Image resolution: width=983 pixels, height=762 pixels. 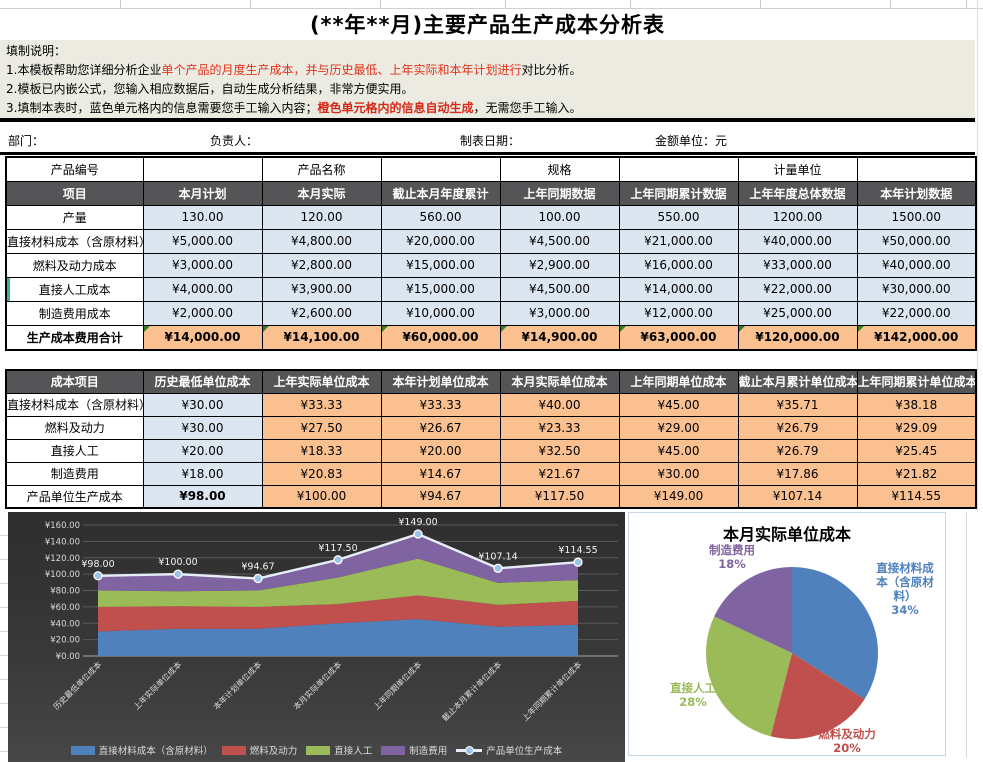 What do you see at coordinates (62, 559) in the screenshot?
I see `y-axis-tick-label: ¥120.00` at bounding box center [62, 559].